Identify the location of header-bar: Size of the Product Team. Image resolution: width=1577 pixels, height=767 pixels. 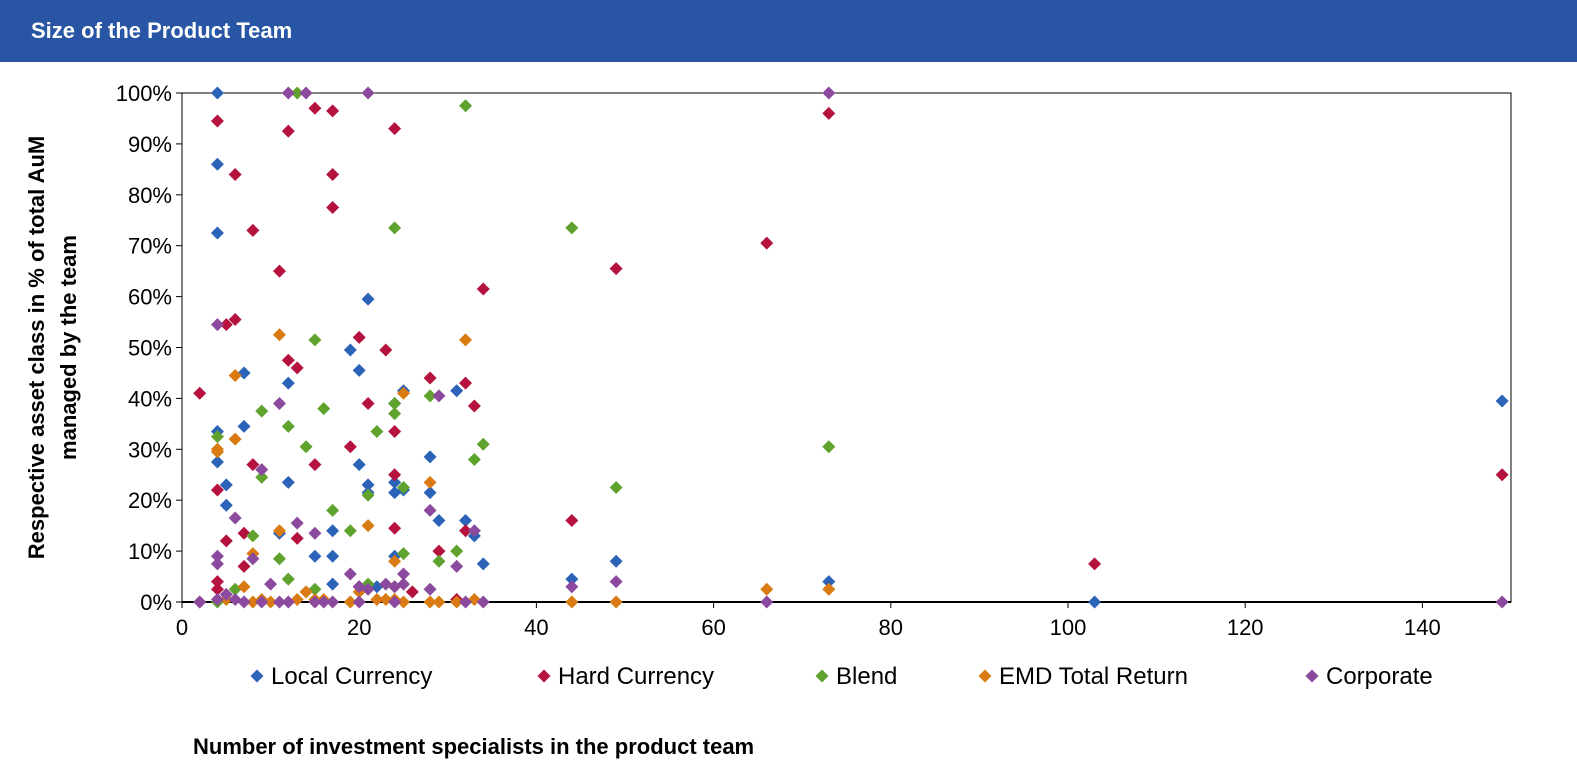
(788, 31).